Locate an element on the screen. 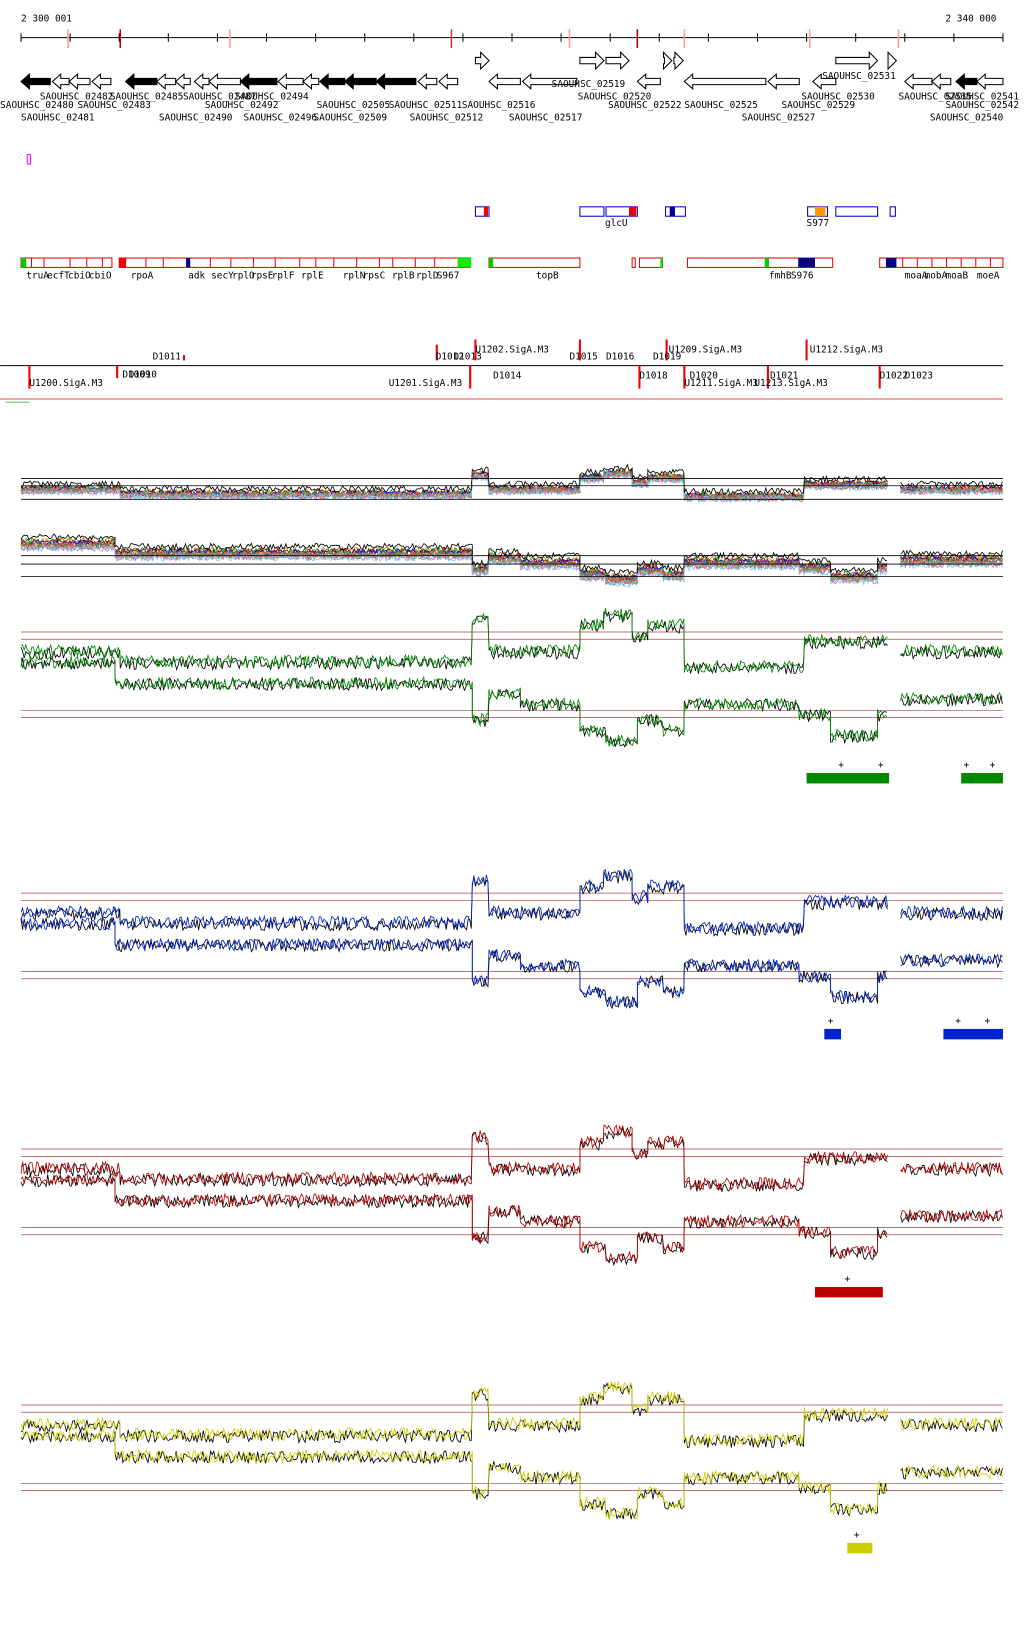 This screenshot has width=1024, height=1640. gene-label: SAOUHSC_02535 is located at coordinates (935, 97).